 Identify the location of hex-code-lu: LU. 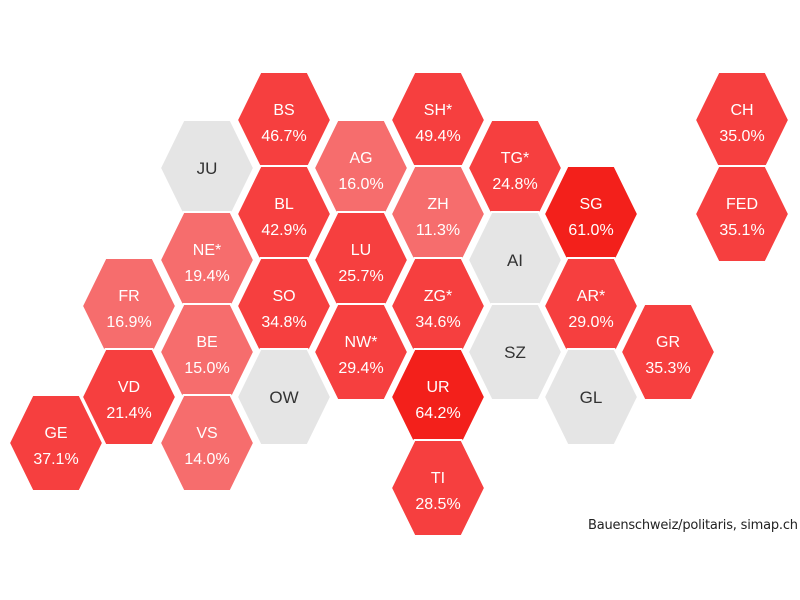
(361, 250).